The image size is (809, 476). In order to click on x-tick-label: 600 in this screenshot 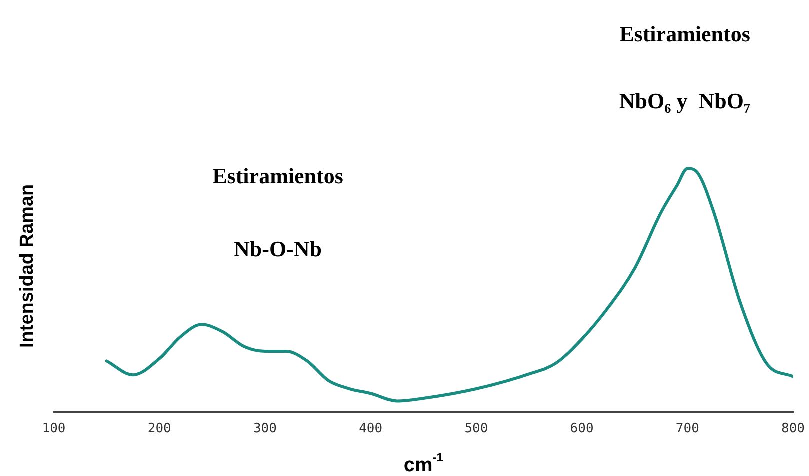, I will do `click(582, 429)`.